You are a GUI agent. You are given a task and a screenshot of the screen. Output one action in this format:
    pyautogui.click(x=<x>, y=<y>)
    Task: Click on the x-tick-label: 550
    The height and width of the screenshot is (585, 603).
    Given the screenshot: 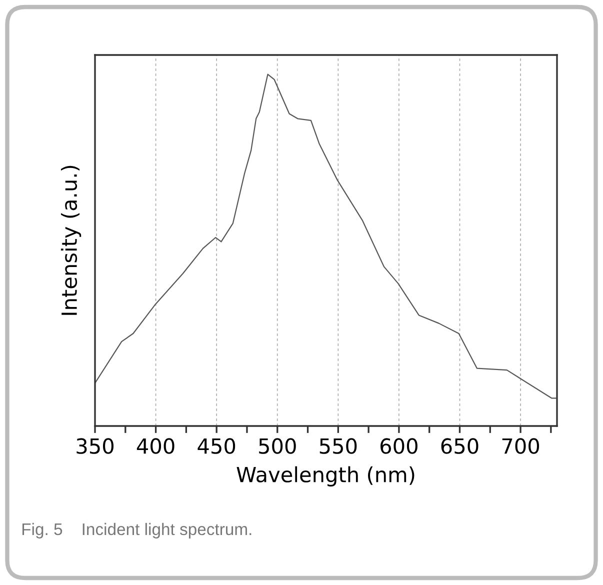 What is the action you would take?
    pyautogui.click(x=338, y=446)
    